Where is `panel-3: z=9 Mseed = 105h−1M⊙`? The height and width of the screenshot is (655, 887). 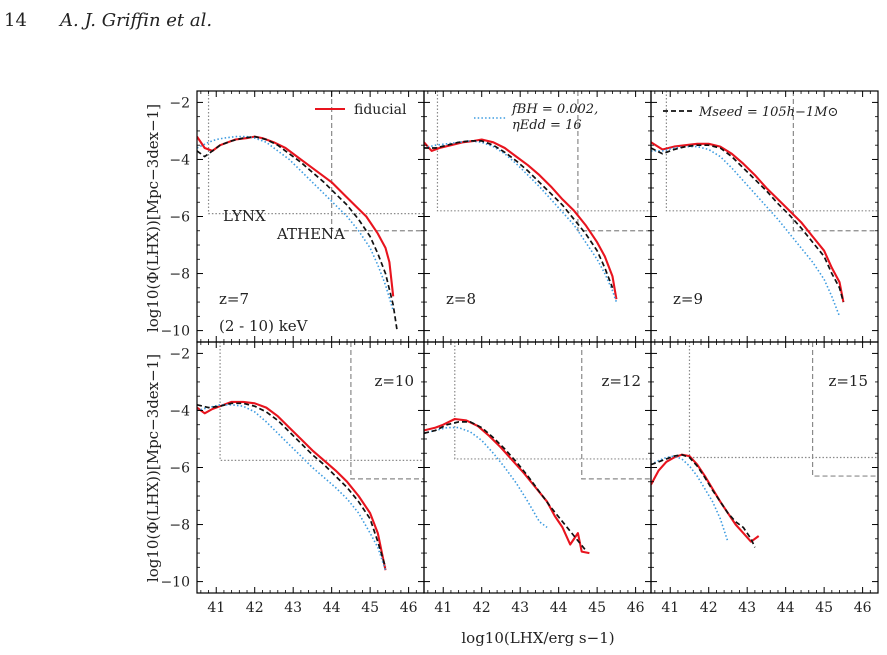 panel-3: z=9 Mseed = 105h−1M⊙ is located at coordinates (764, 216).